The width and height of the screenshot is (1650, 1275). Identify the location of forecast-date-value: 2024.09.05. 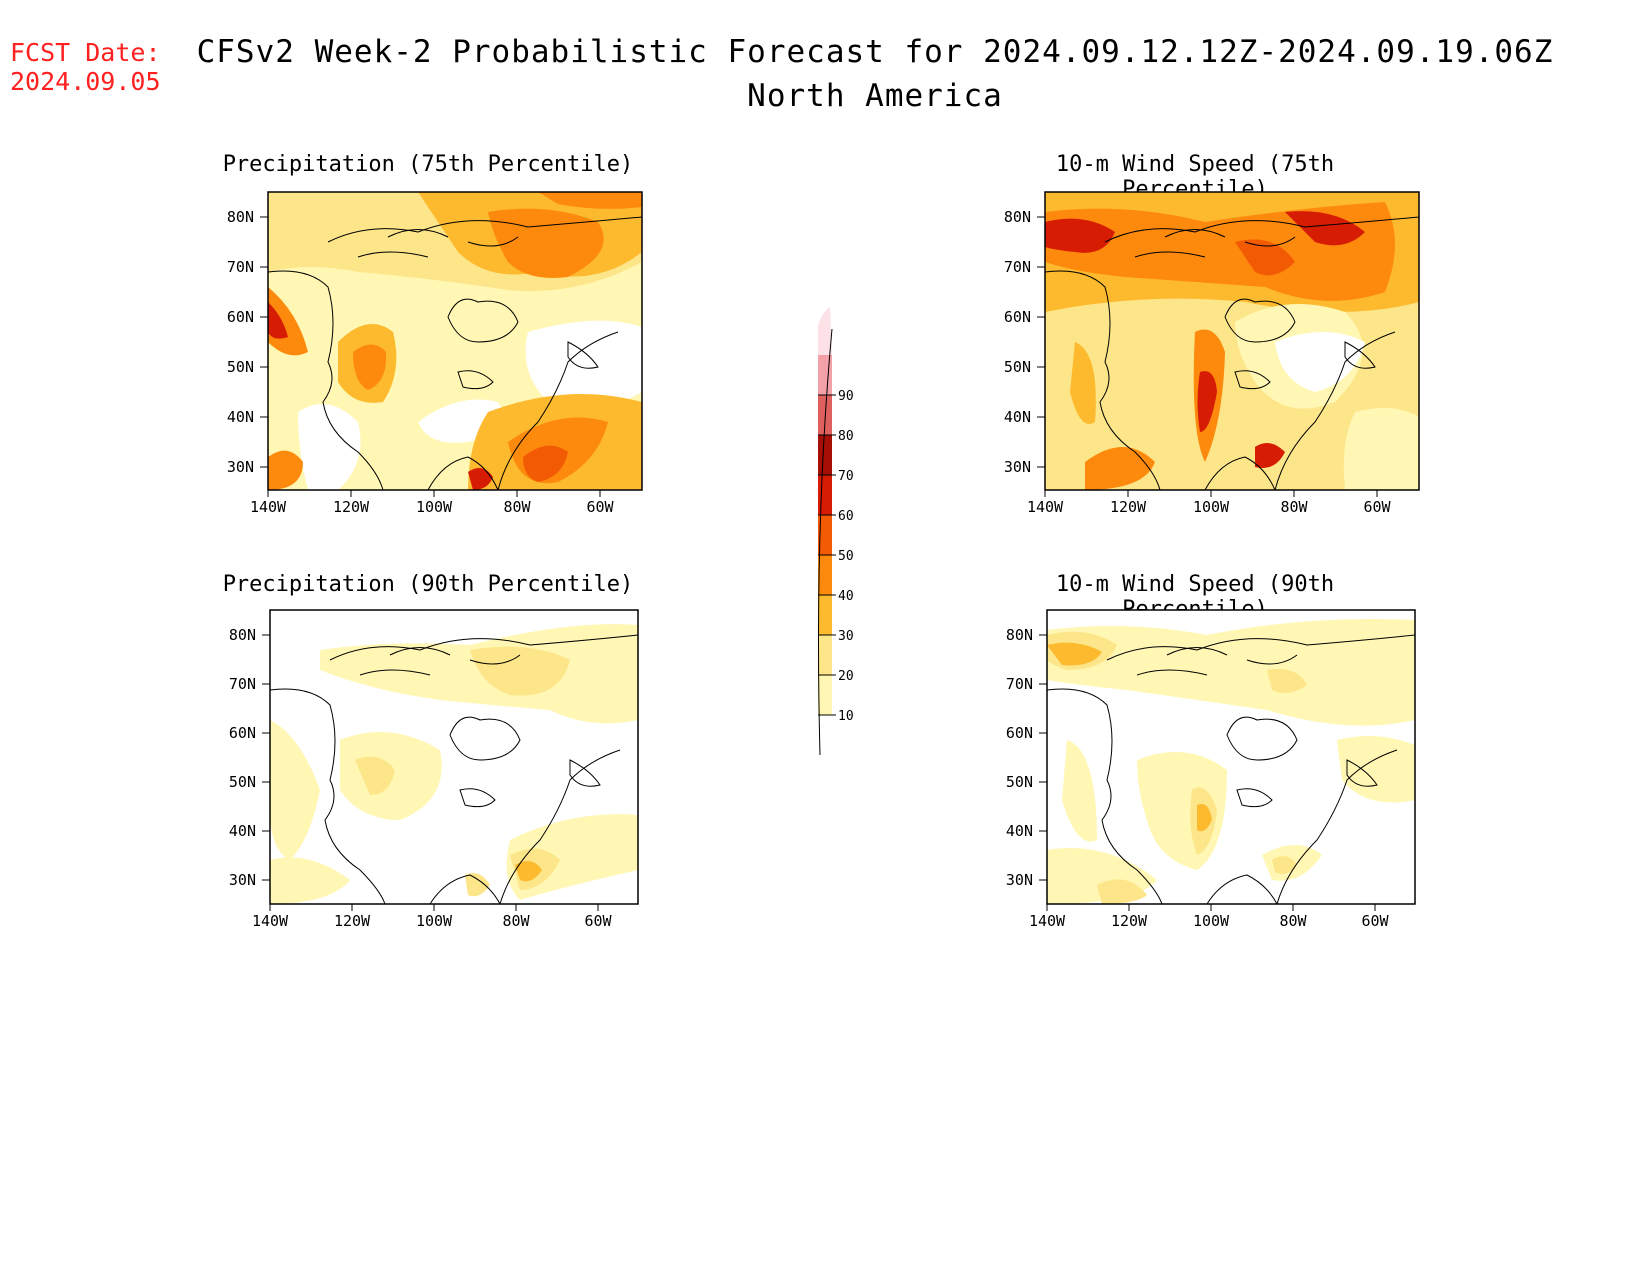
(85, 81).